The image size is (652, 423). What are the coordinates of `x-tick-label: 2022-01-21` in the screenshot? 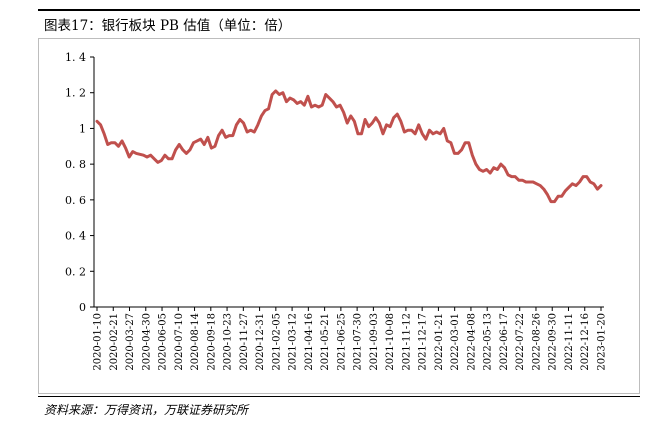 It's located at (439, 342).